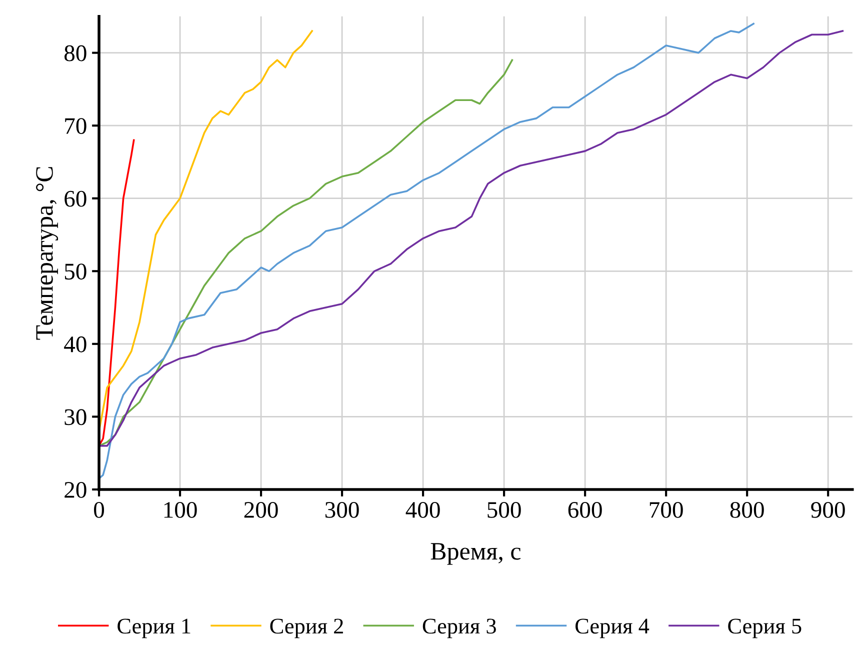 This screenshot has height=657, width=861. I want to click on x-tick-label: 600, so click(585, 510).